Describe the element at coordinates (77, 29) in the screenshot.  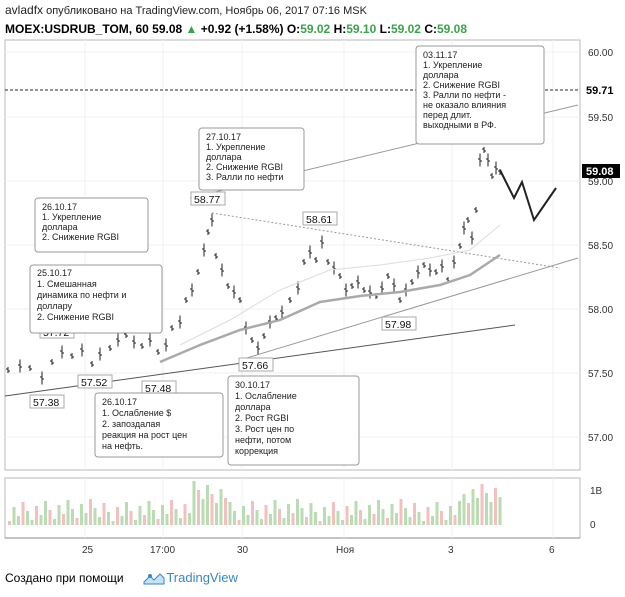
I see `symbol-name: MOEX:USDRUB_TOM, 60` at that location.